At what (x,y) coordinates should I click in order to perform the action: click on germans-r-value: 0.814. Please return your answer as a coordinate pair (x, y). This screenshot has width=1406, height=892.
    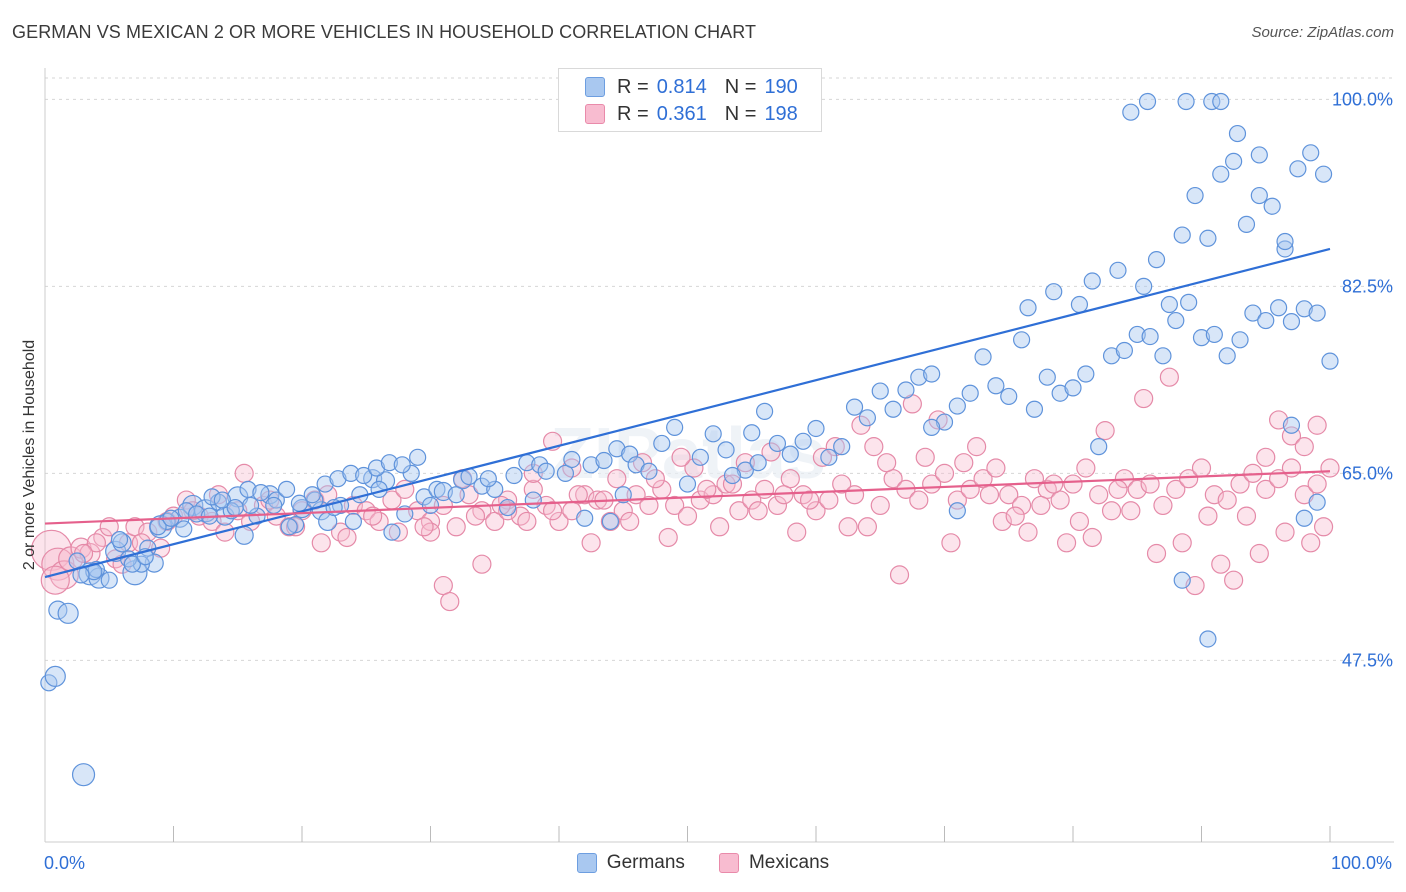
    Looking at the image, I should click on (681, 86).